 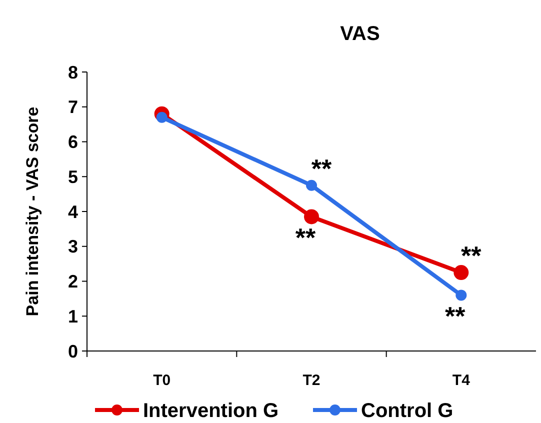 I want to click on legend-label: Intervention G, so click(x=211, y=411).